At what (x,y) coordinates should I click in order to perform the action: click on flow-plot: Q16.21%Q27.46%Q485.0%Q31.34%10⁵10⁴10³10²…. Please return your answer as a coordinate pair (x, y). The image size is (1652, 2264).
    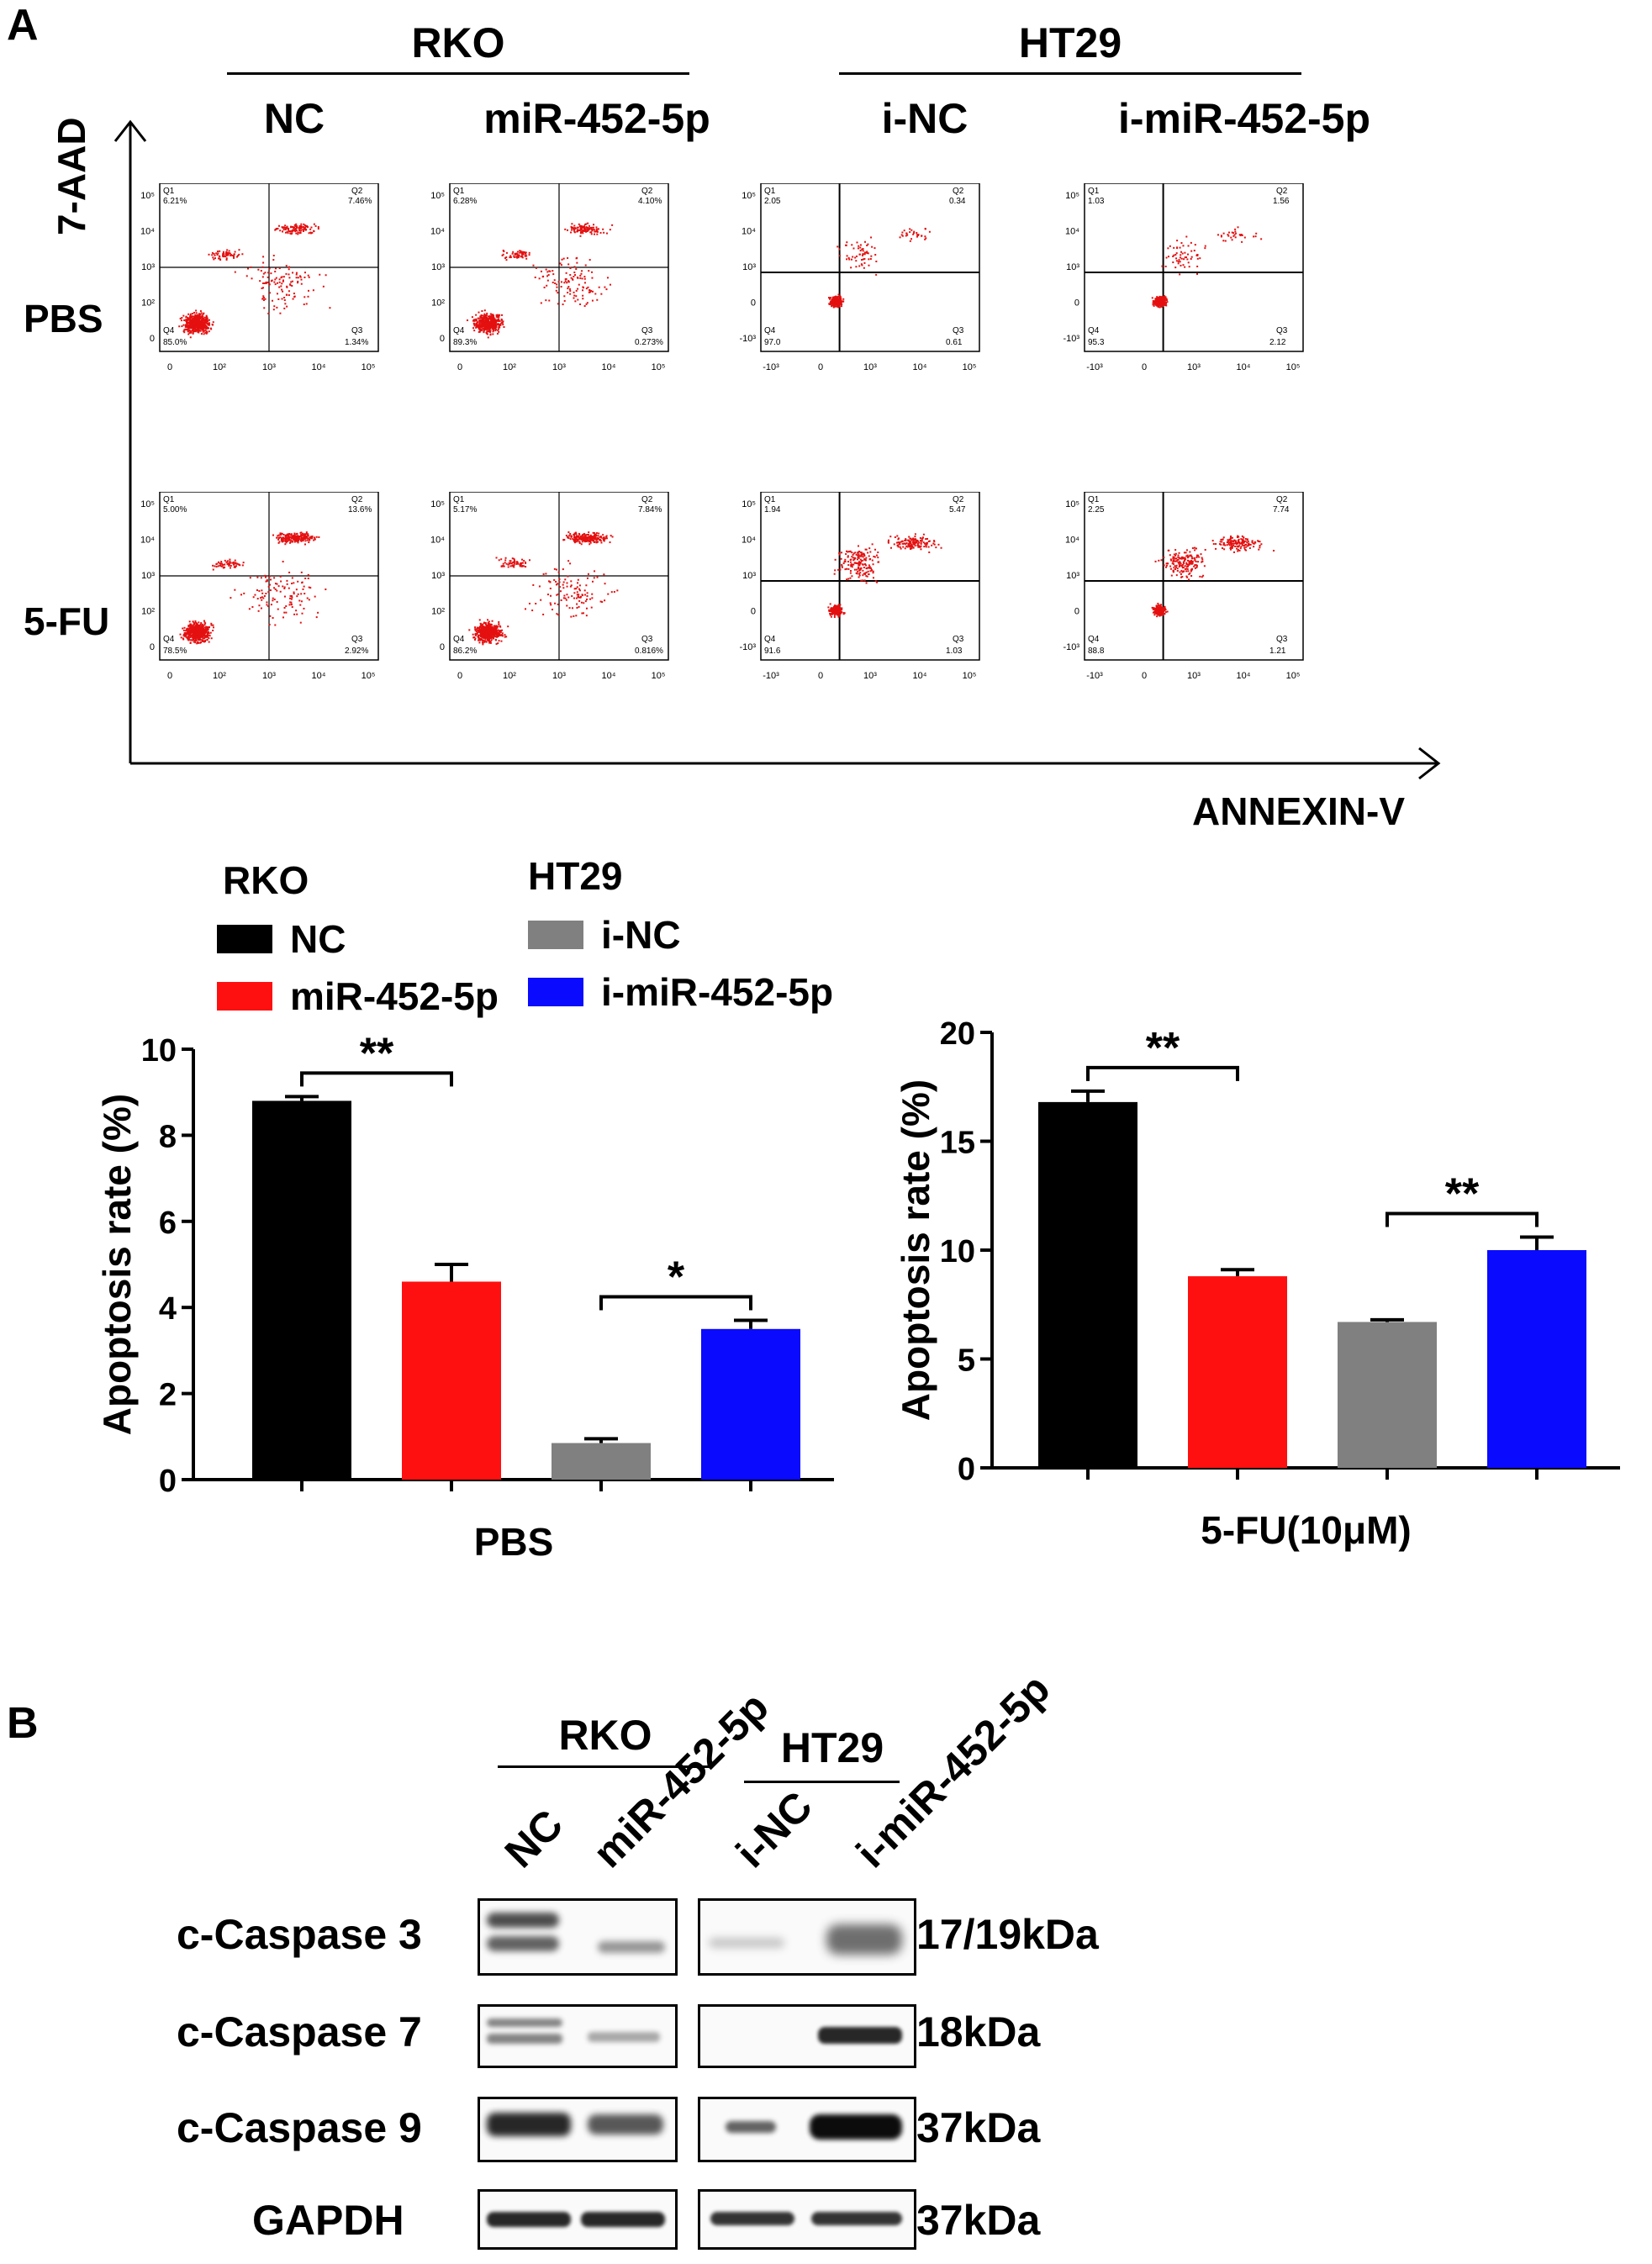
    Looking at the image, I should click on (259, 277).